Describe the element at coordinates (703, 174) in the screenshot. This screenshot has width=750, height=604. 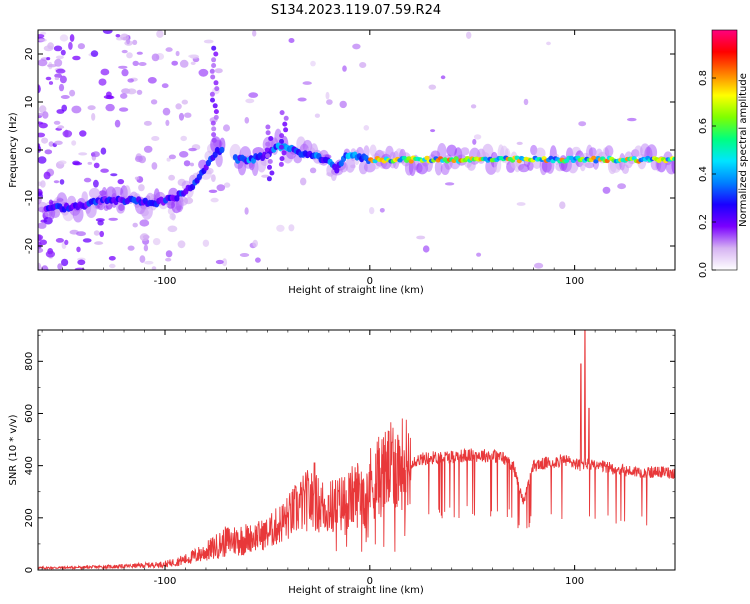
I see `colorbar-tick-label: 0.4` at that location.